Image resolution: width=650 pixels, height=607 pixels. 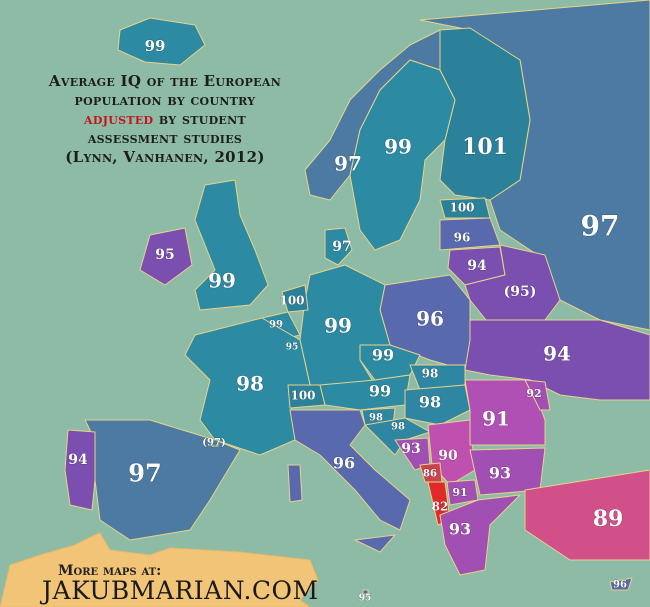 What do you see at coordinates (448, 456) in the screenshot?
I see `iq-value-label: 90` at bounding box center [448, 456].